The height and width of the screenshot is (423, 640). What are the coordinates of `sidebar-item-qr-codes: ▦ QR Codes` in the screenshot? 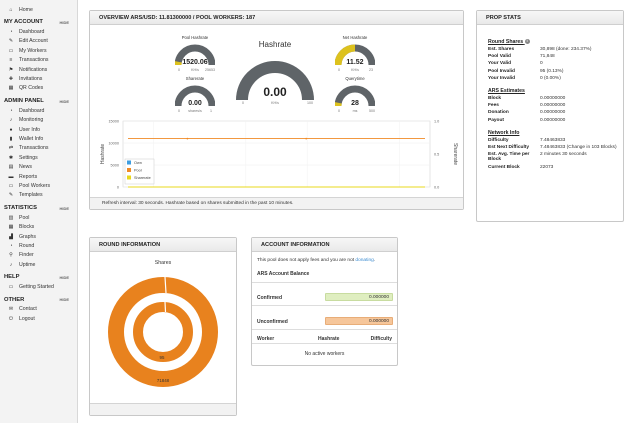 It's located at (38, 88).